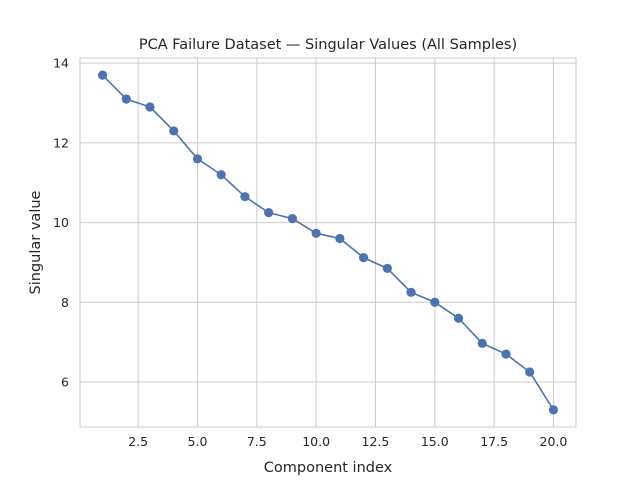  What do you see at coordinates (65, 381) in the screenshot?
I see `y-tick-label: 6` at bounding box center [65, 381].